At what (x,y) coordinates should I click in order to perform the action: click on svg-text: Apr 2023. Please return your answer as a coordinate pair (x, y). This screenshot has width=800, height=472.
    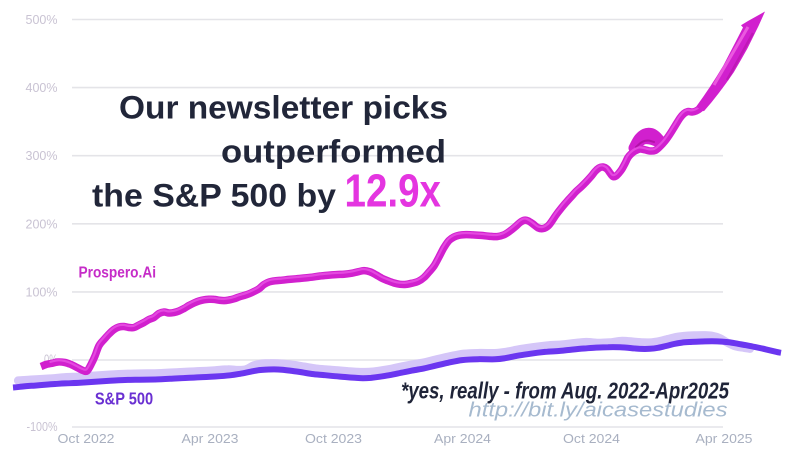
    Looking at the image, I should click on (210, 438).